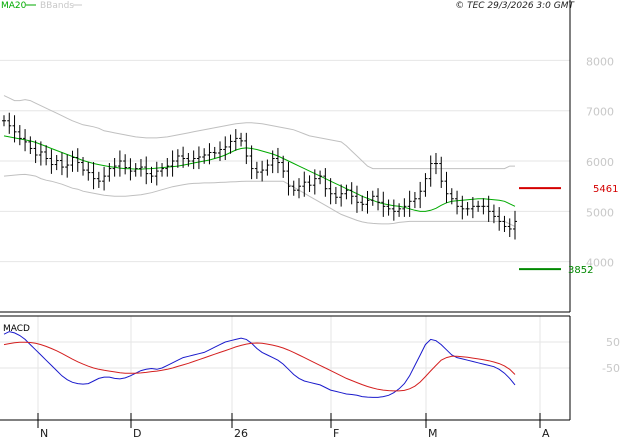  What do you see at coordinates (546, 433) in the screenshot?
I see `date-label: A` at bounding box center [546, 433].